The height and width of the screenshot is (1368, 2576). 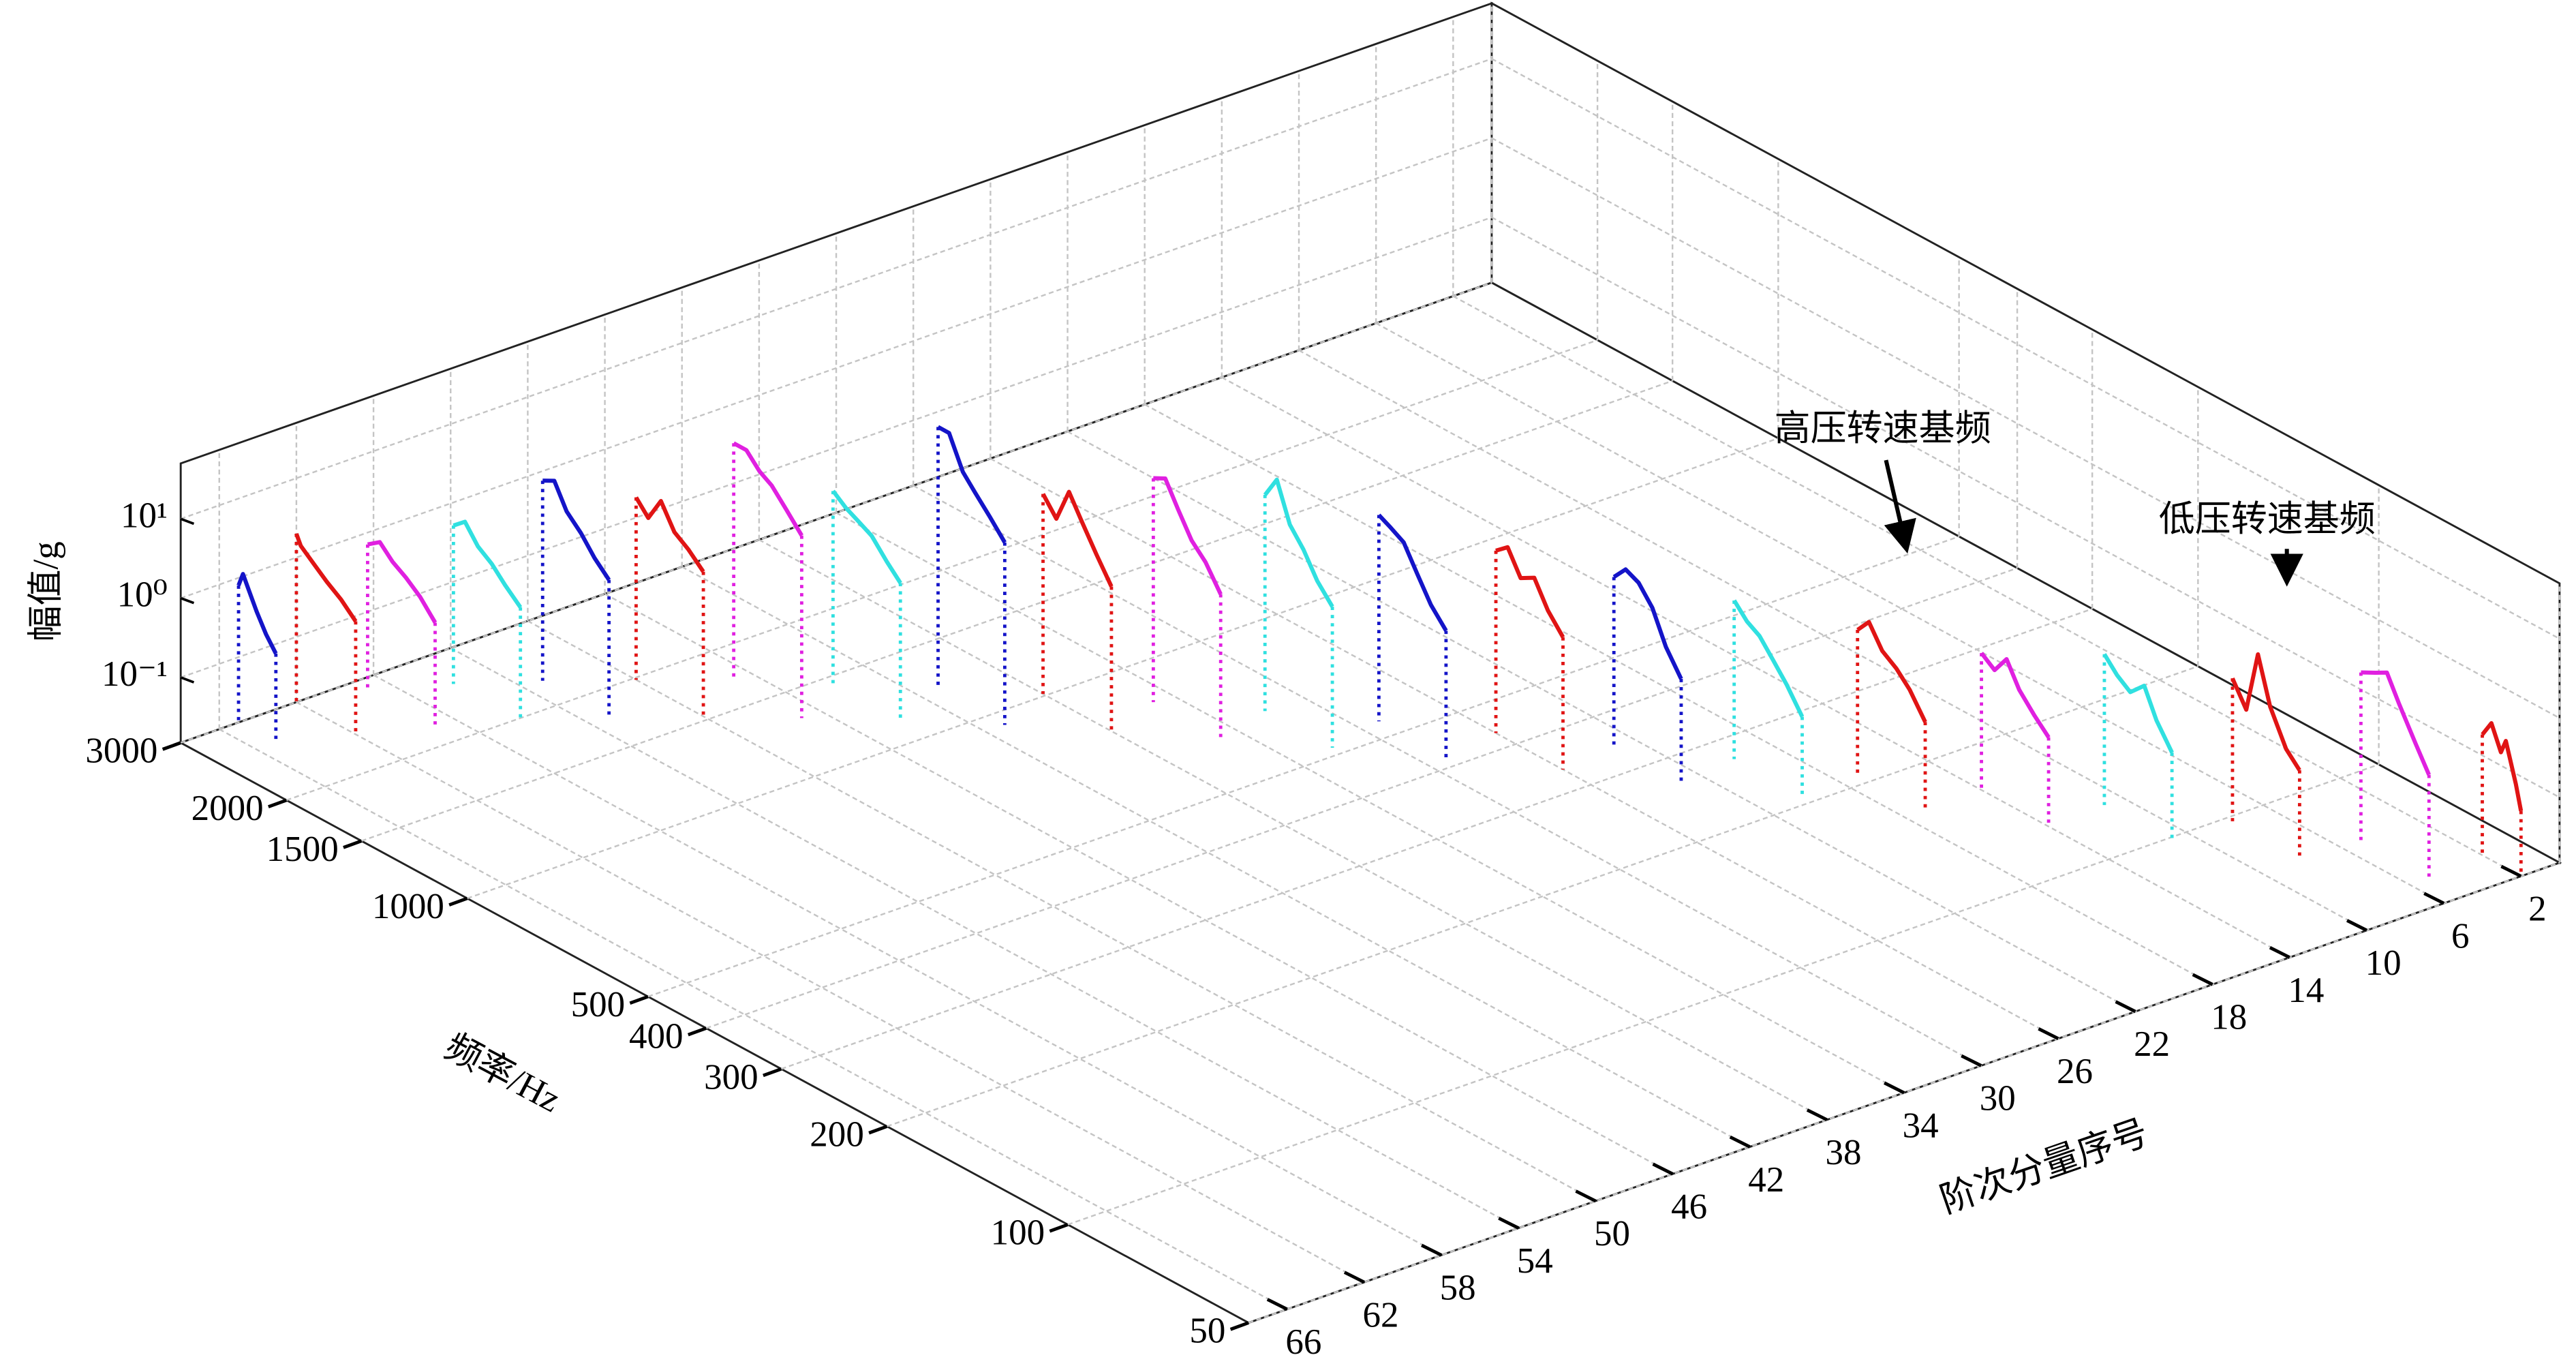 I want to click on y-tick-label: 2, so click(x=2537, y=909).